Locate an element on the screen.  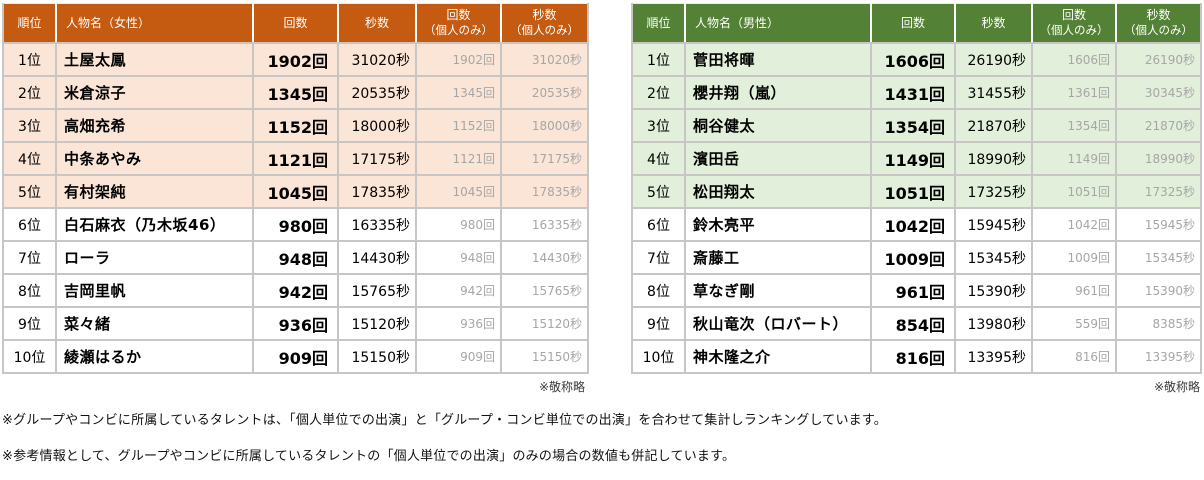
name-cell: 鈴木亮平 is located at coordinates (778, 224).